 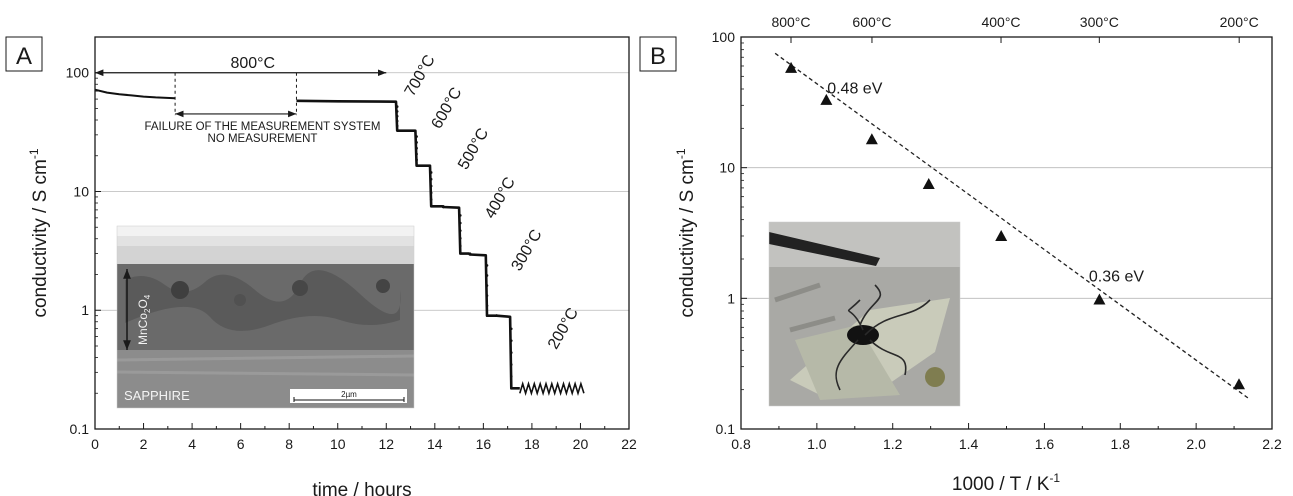 I want to click on annotation-a: 200°C, so click(x=563, y=328).